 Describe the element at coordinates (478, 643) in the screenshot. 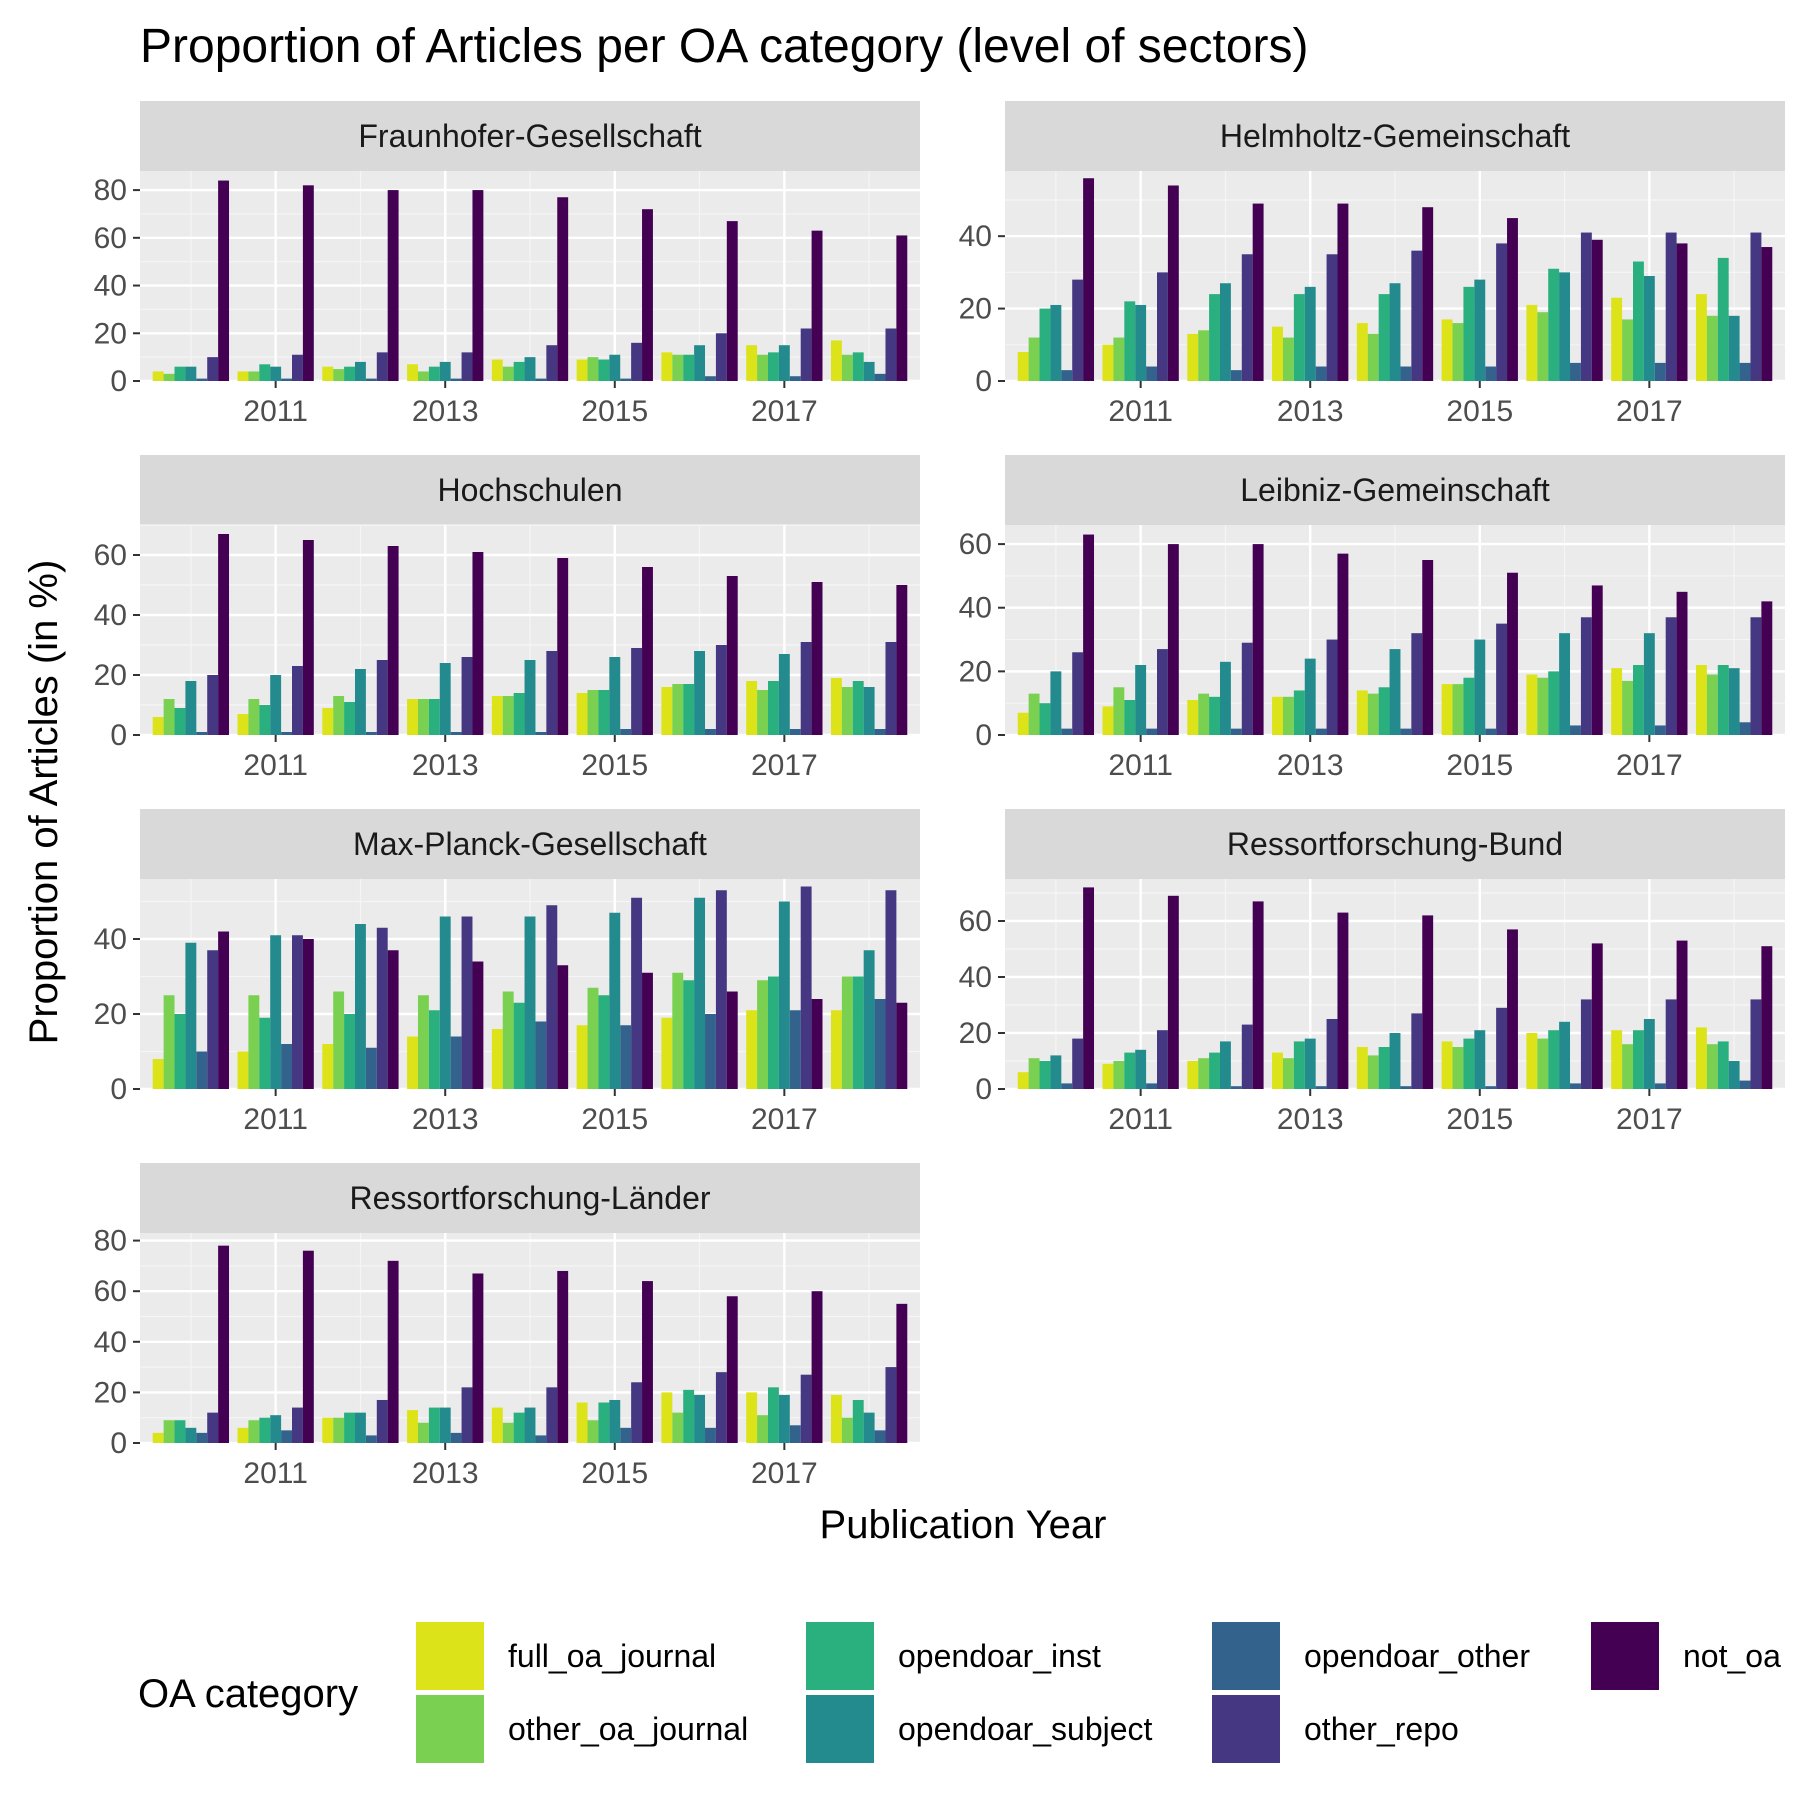

I see `bar-2013-not_oa` at that location.